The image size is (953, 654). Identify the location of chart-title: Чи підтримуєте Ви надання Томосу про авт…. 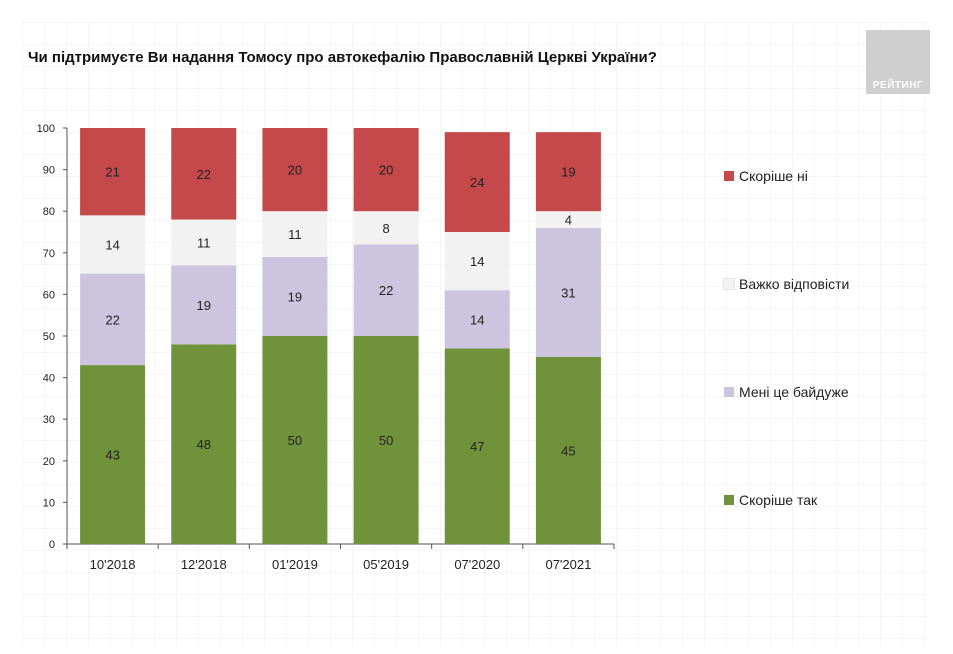
(342, 57).